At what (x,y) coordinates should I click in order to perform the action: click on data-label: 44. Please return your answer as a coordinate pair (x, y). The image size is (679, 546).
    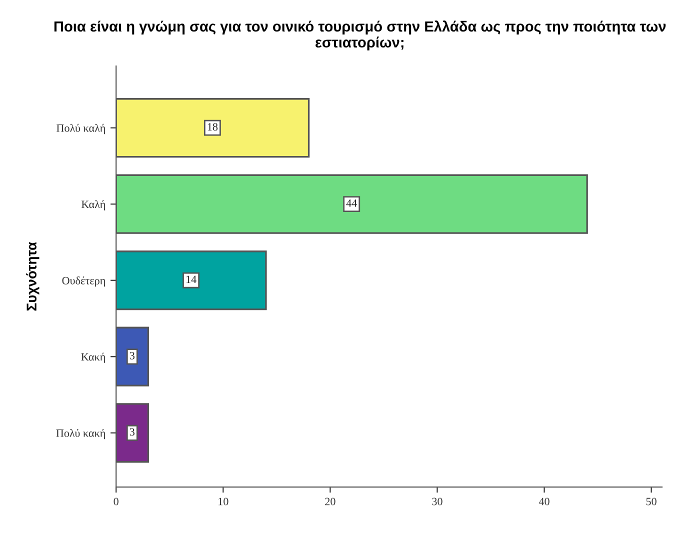
    Looking at the image, I should click on (351, 203).